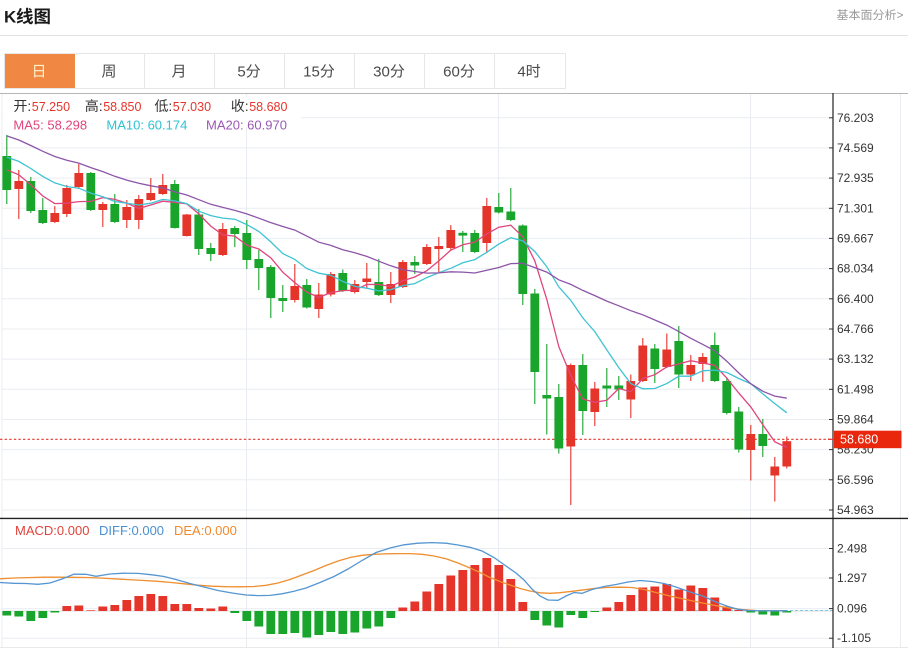 The width and height of the screenshot is (908, 648). Describe the element at coordinates (855, 420) in the screenshot. I see `svg-text: 59.864` at that location.